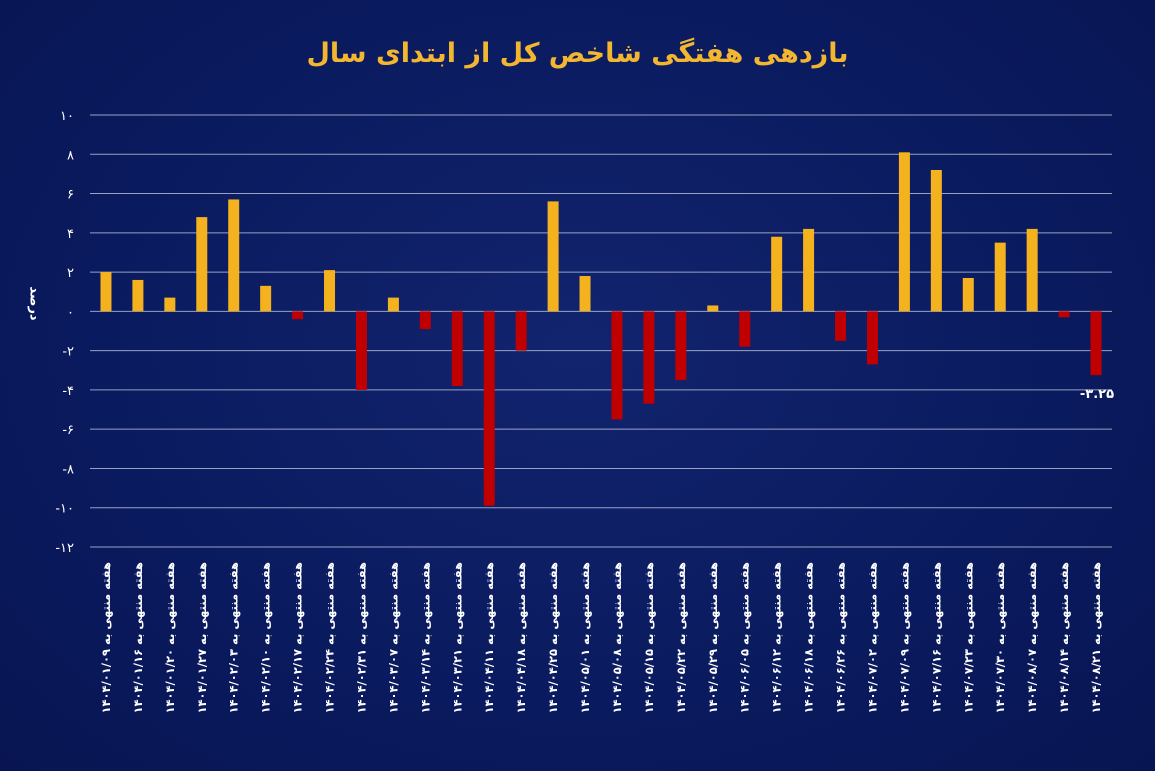  Describe the element at coordinates (457, 638) in the screenshot. I see `x-tick-label: هفته منتهی به ۱۴۰۴/۰۳/۲۱` at that location.